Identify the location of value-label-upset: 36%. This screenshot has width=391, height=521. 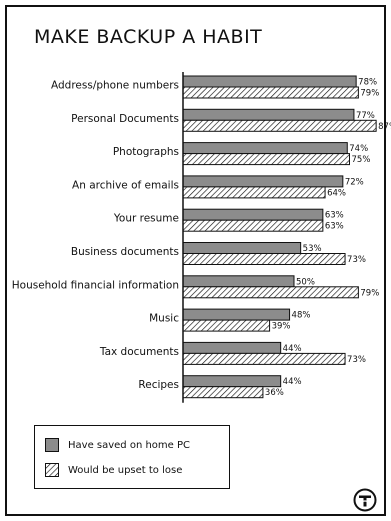
(274, 393).